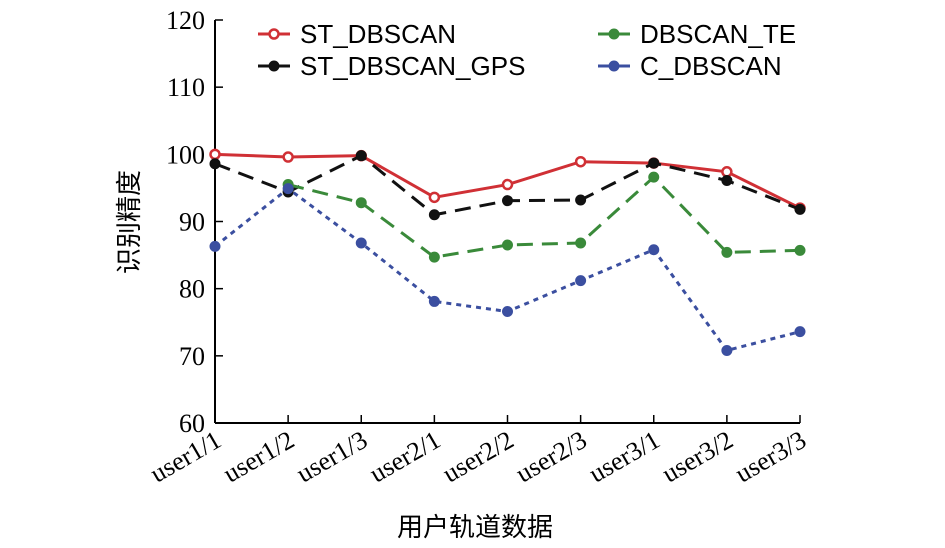  I want to click on legend-item: C_DBSCAN, so click(690, 66).